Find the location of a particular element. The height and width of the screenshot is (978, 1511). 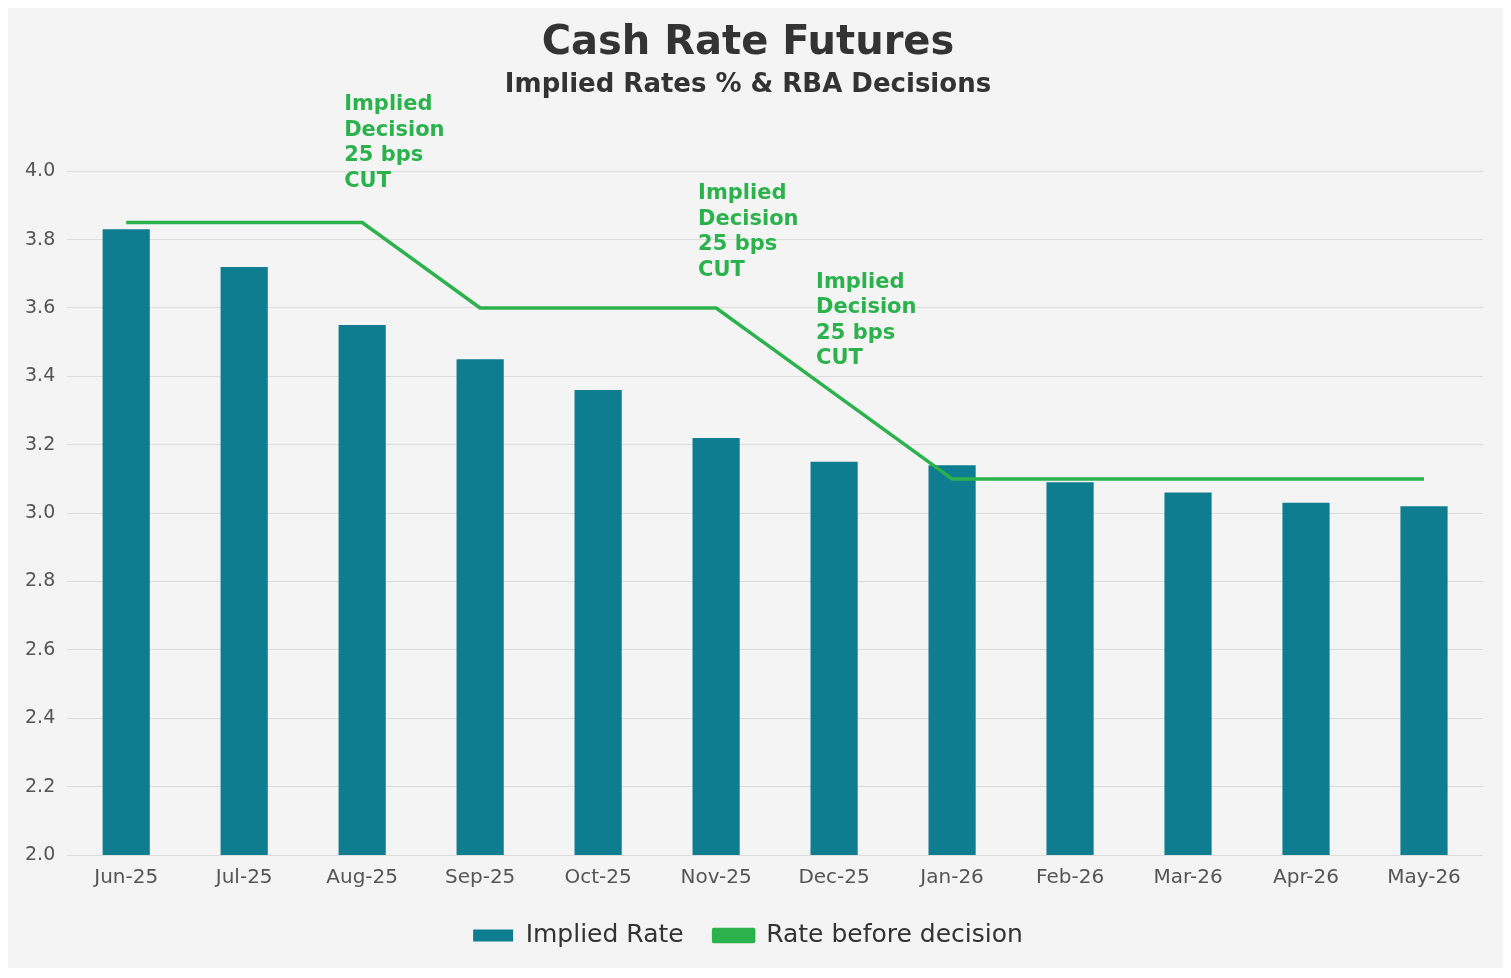

x-tick-label: Jan-26 is located at coordinates (951, 876).